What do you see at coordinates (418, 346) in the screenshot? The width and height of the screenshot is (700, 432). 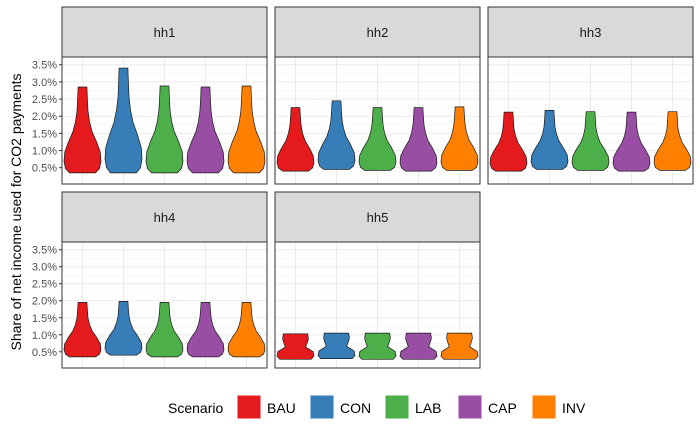 I see `violin-hh5-CAP` at bounding box center [418, 346].